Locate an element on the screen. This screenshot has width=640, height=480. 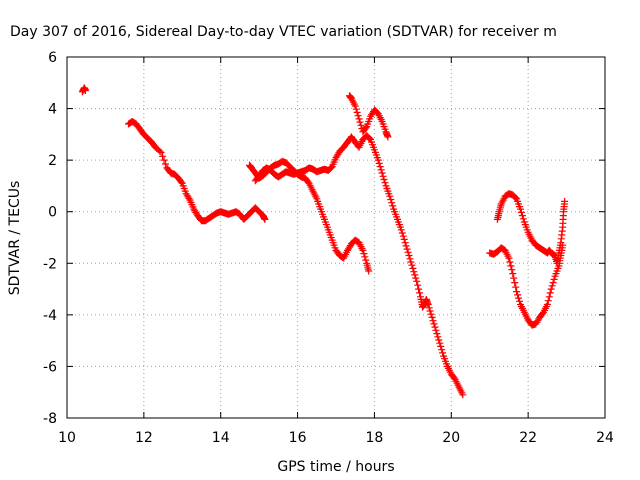
x-tick-label: 18 is located at coordinates (375, 438).